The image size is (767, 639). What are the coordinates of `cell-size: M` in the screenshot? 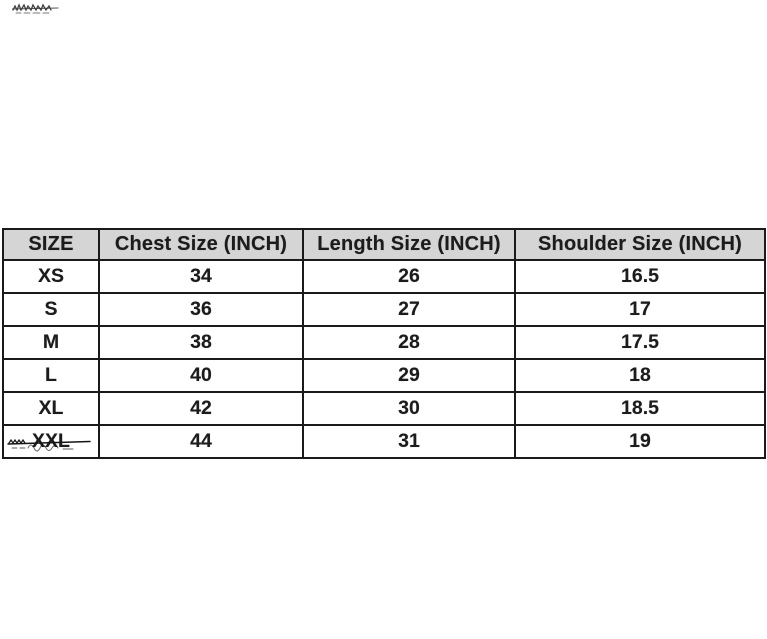 It's located at (51, 342).